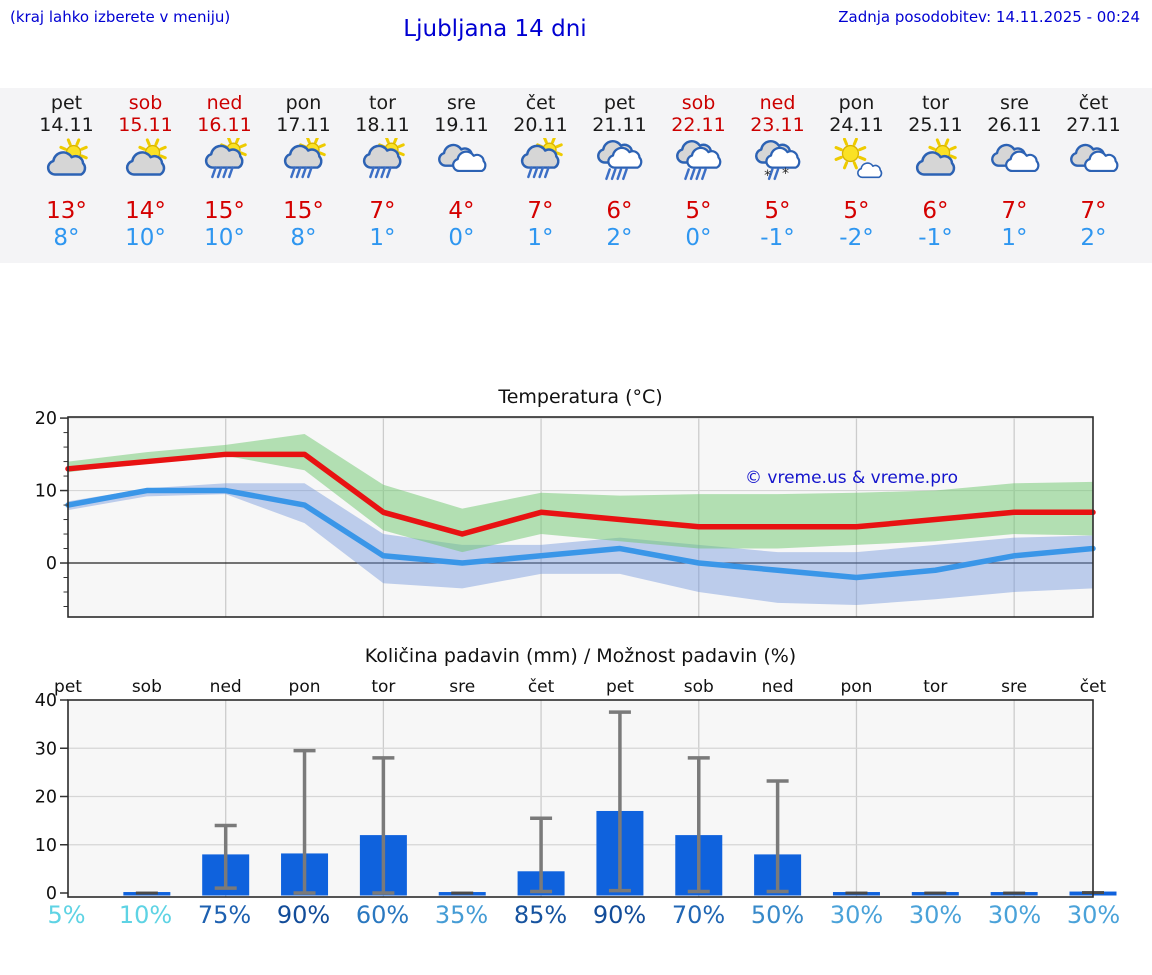  I want to click on day-column: pon 17.11 15° 8°, so click(303, 169).